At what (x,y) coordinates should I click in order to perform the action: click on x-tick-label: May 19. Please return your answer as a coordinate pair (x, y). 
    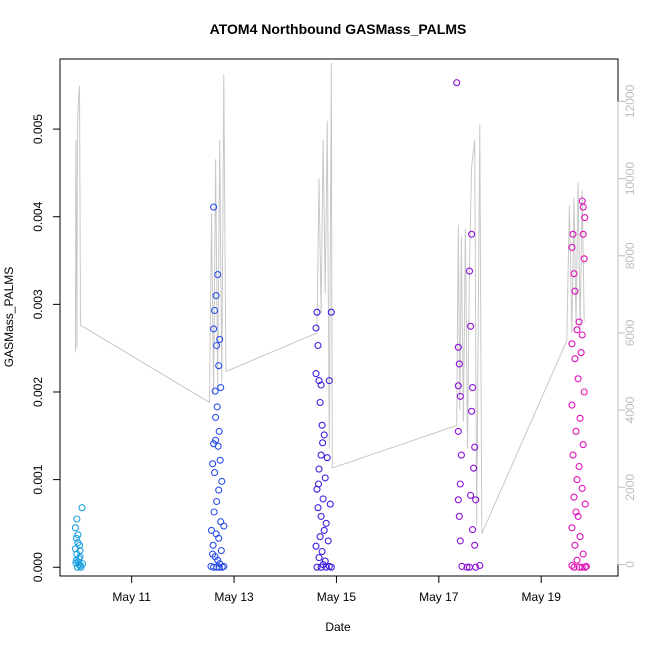
    Looking at the image, I should click on (542, 597).